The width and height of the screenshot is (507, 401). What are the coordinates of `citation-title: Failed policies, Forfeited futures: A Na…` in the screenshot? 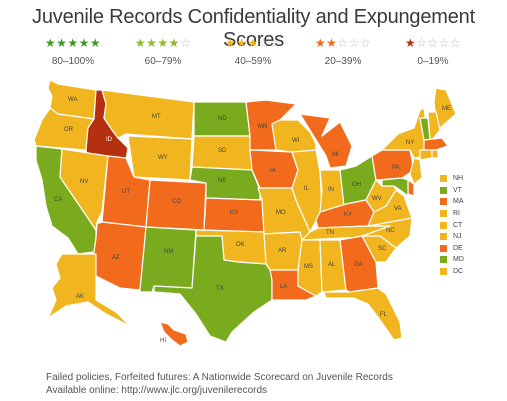 It's located at (219, 377).